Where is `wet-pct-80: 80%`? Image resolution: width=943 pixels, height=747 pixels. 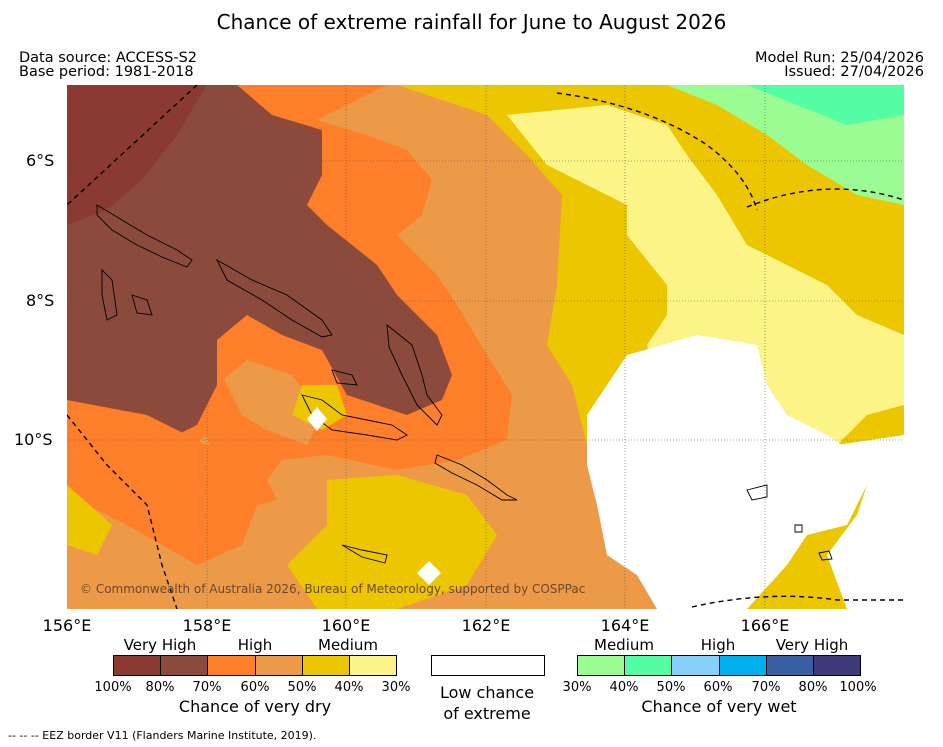
wet-pct-80: 80% is located at coordinates (813, 687).